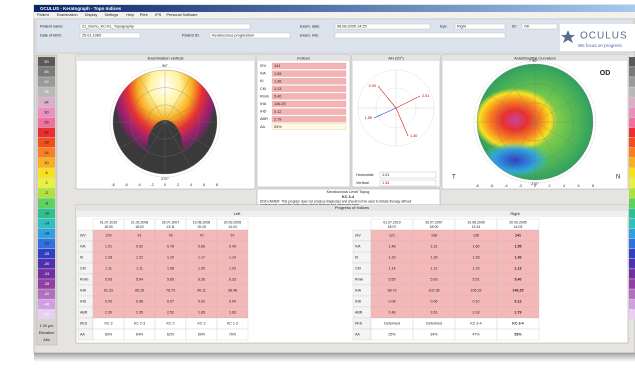  What do you see at coordinates (166, 57) in the screenshot?
I see `panel-title: Examination vertical` at bounding box center [166, 57].